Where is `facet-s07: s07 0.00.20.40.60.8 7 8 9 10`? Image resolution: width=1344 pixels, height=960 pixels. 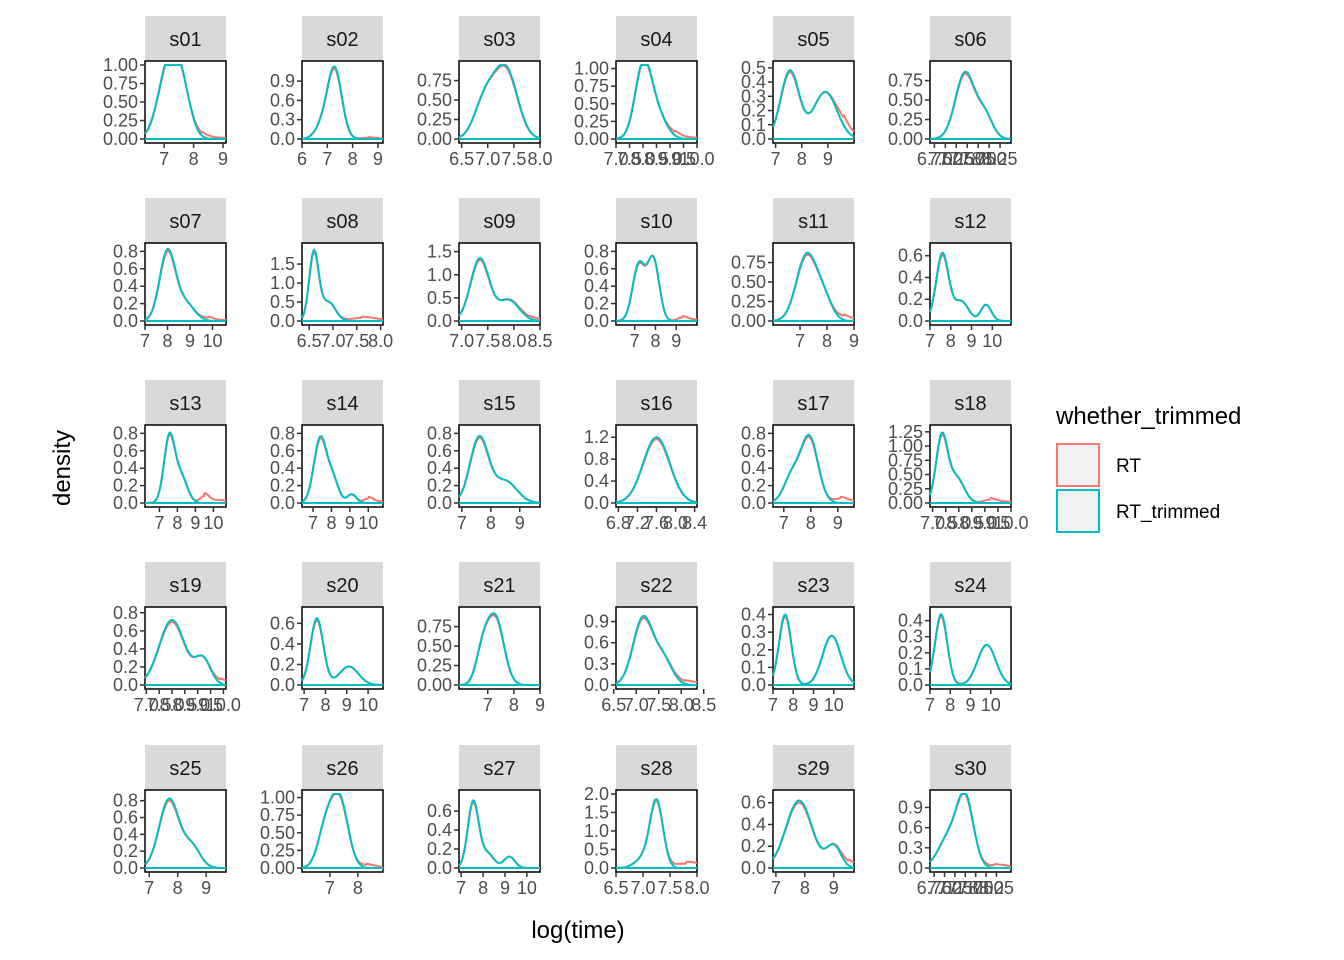
facet-s07: s07 0.00.20.40.60.8 7 8 9 10 is located at coordinates (170, 274).